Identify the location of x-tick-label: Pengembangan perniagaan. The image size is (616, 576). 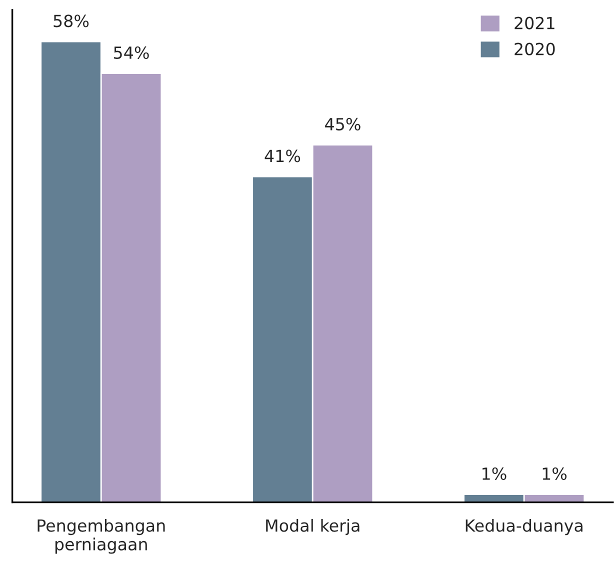
(101, 536).